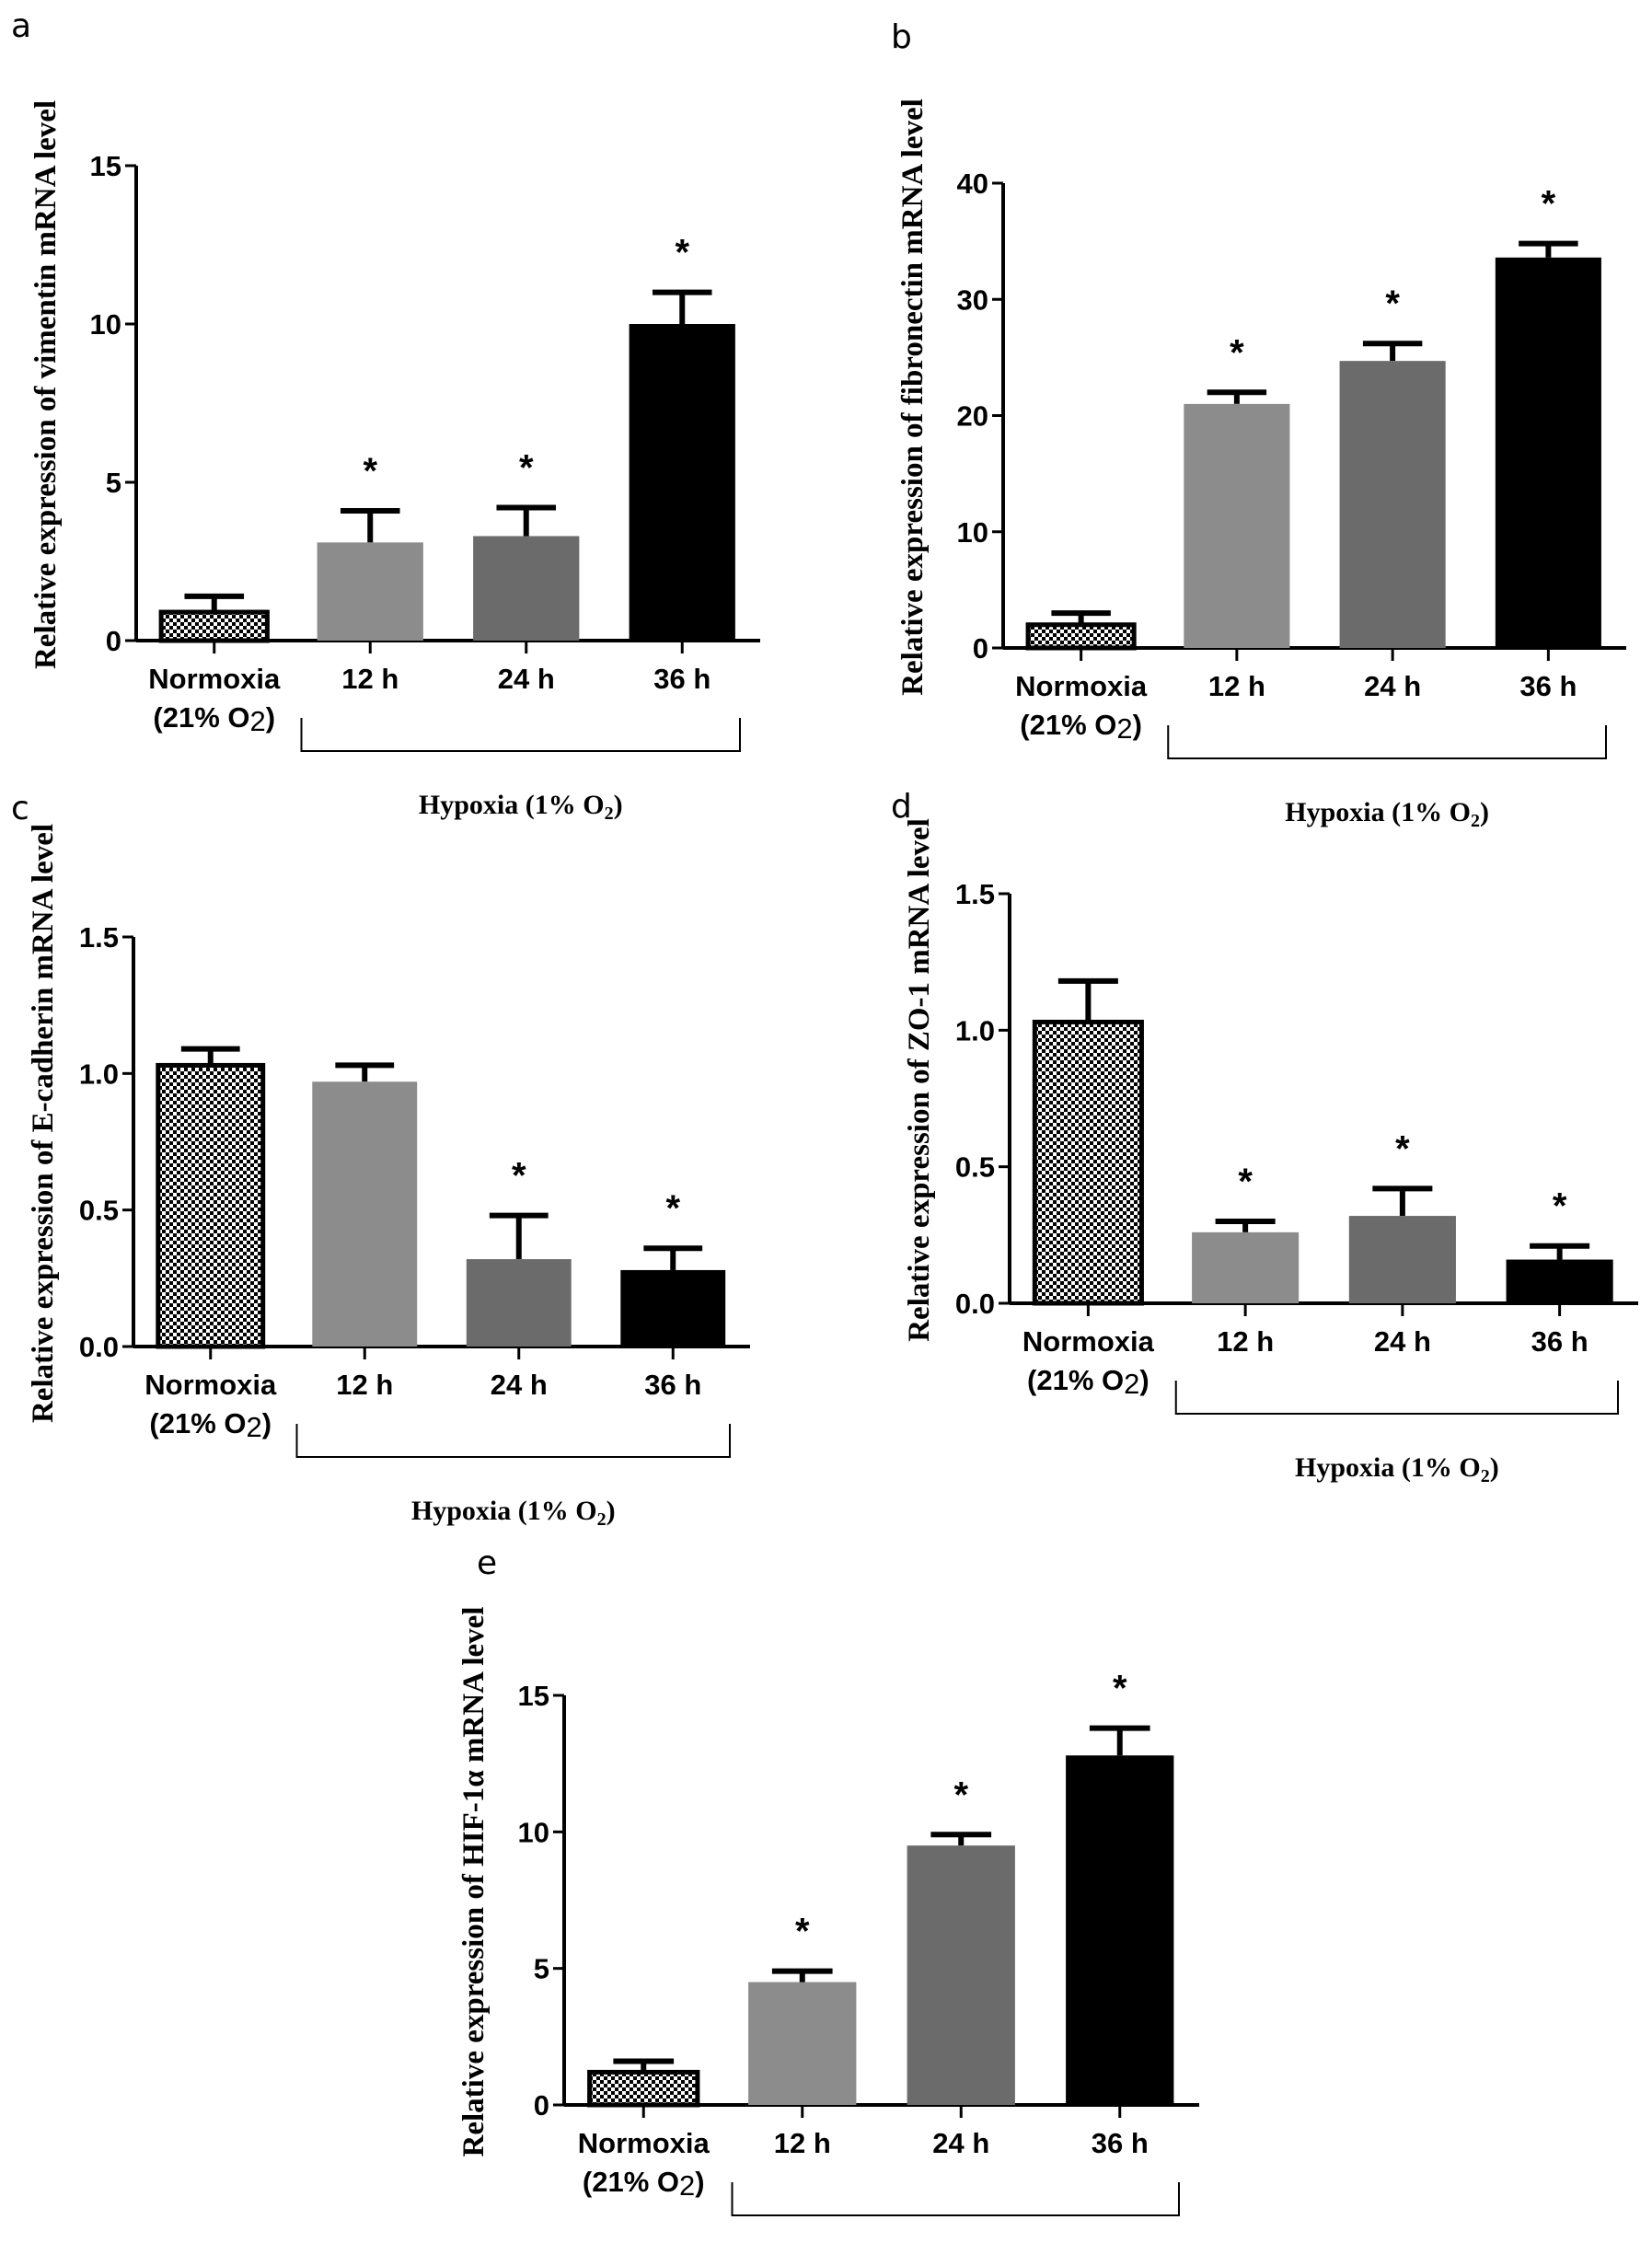  What do you see at coordinates (972, 184) in the screenshot?
I see `y-tick-label: 40` at bounding box center [972, 184].